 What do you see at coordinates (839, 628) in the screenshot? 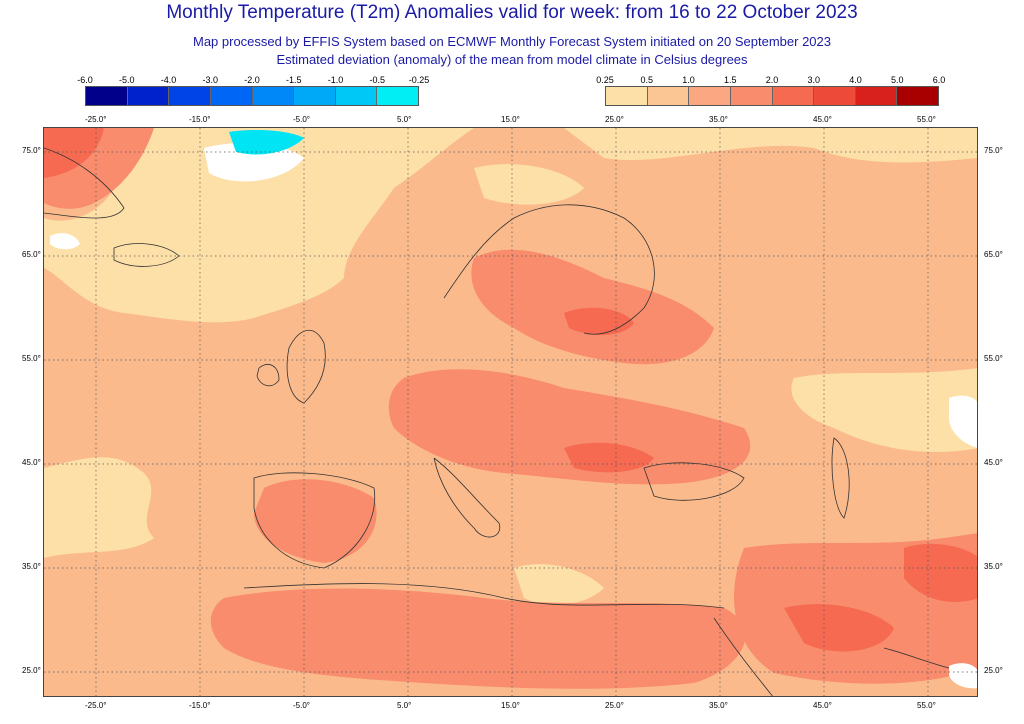
I see `anomaly-hotspot-arabia` at bounding box center [839, 628].